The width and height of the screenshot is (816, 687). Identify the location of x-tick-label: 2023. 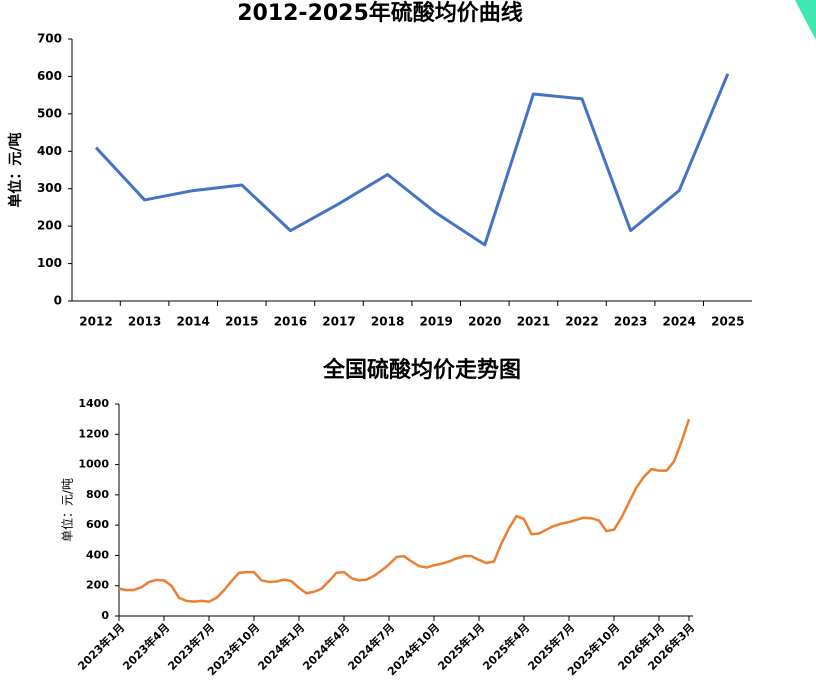
(630, 322).